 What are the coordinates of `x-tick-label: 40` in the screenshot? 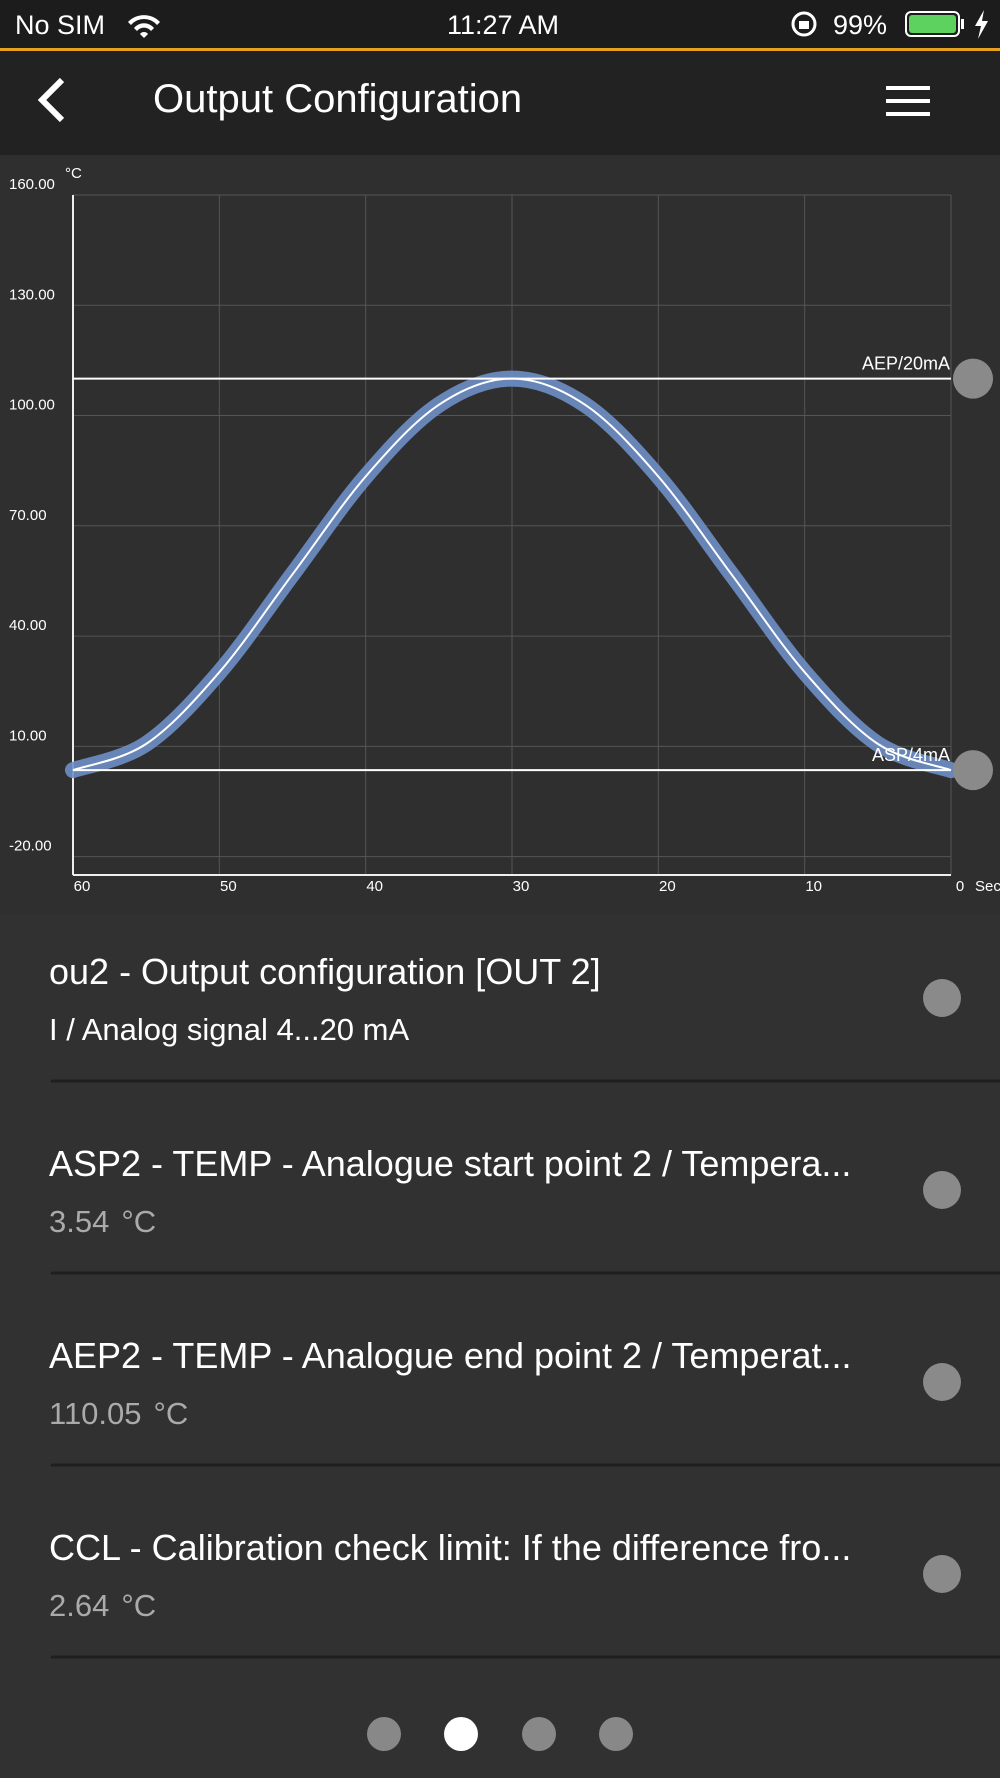 It's located at (374, 886).